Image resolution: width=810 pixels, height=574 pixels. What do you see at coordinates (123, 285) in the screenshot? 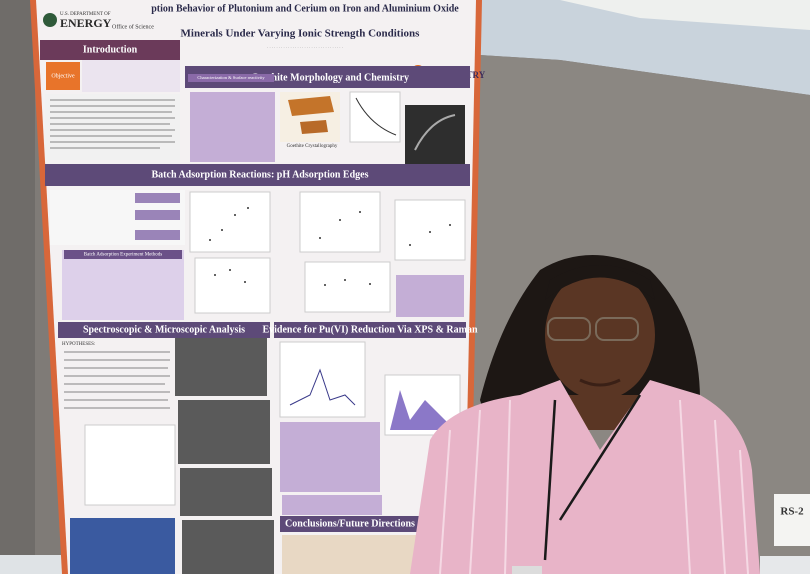
I see `methods-box` at bounding box center [123, 285].